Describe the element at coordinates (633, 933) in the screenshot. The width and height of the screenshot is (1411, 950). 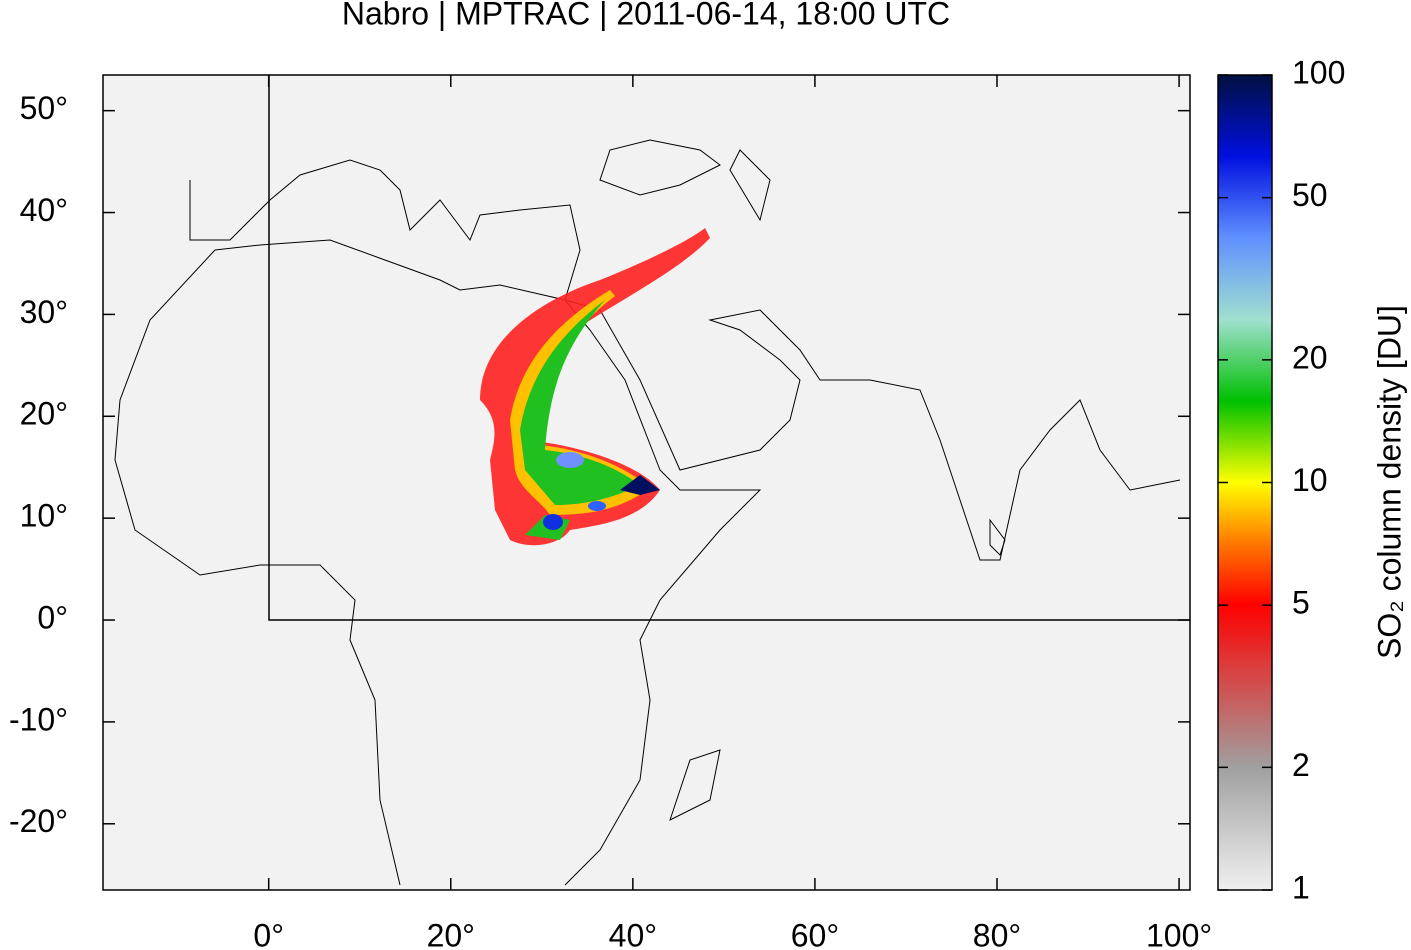
I see `x-tick-label: 40°` at that location.